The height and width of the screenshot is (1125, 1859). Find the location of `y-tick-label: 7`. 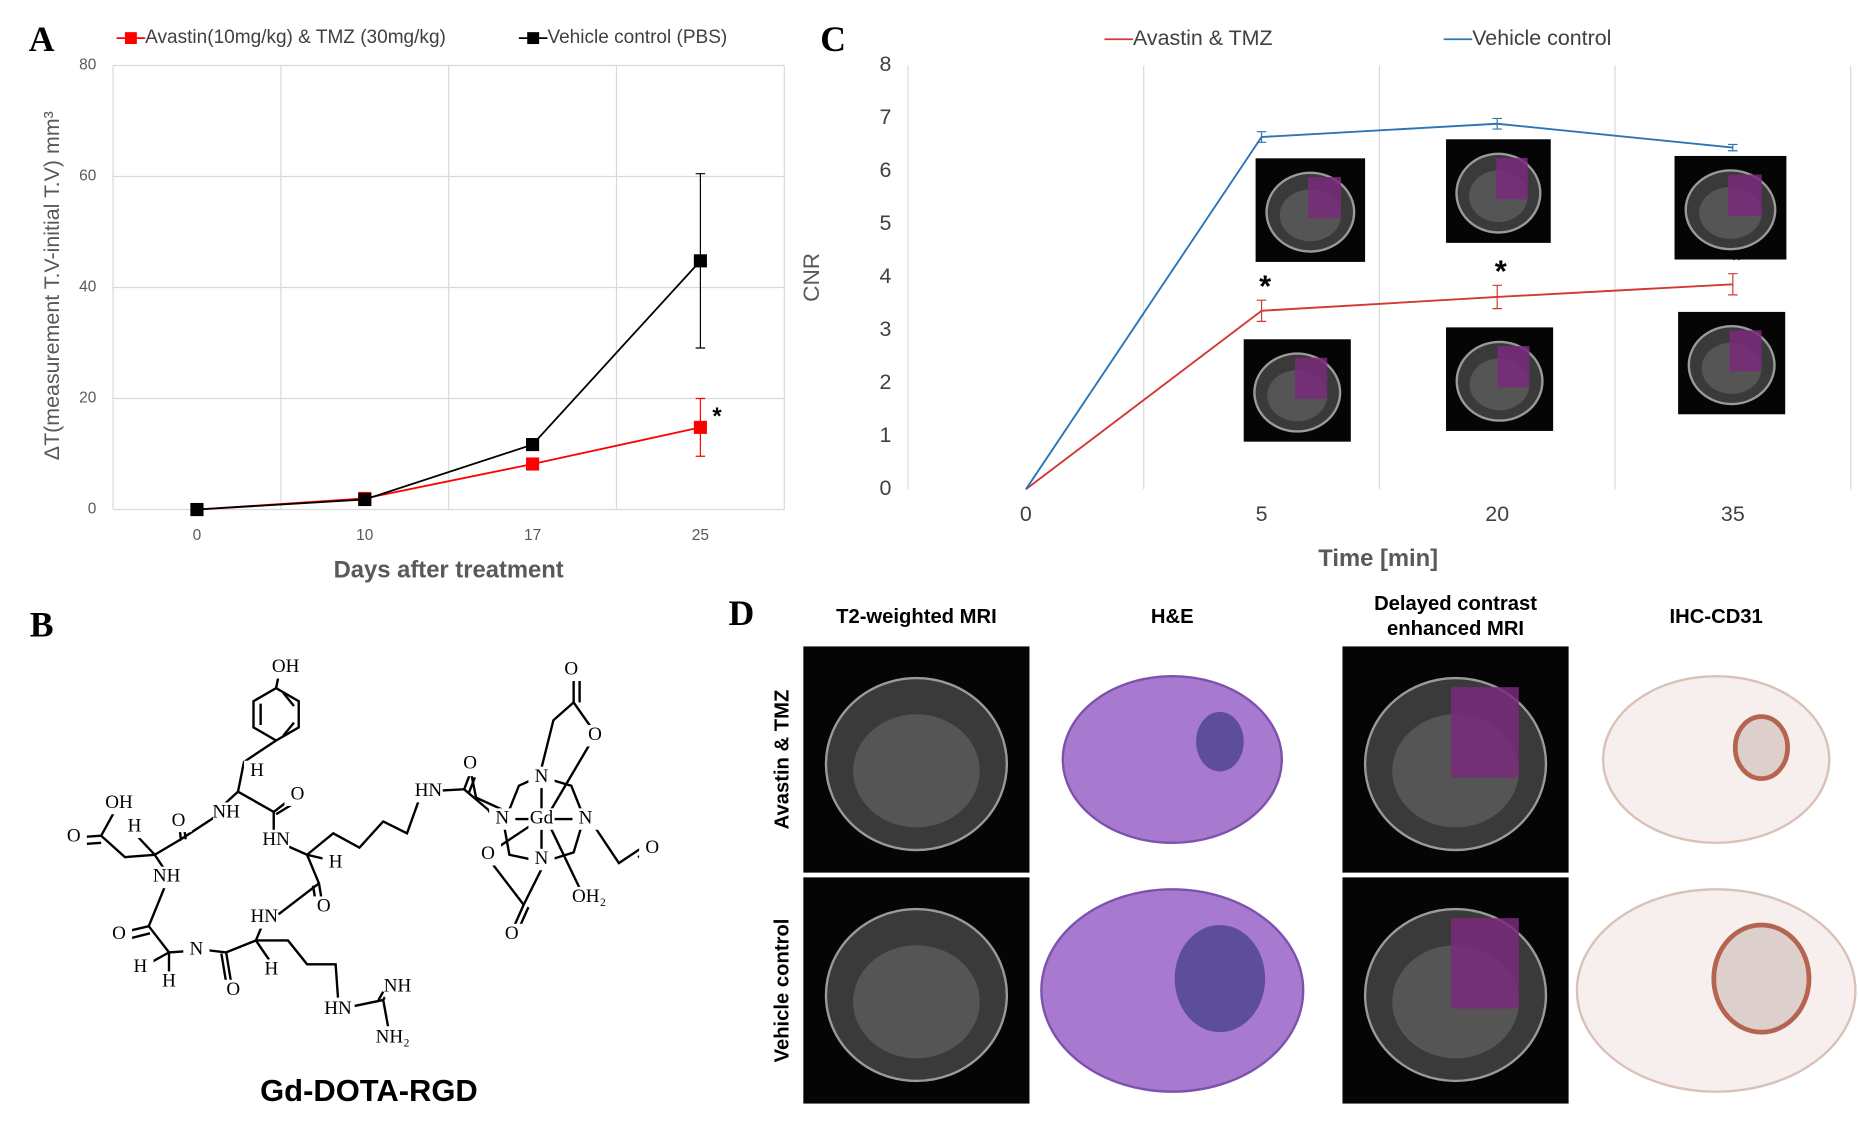

y-tick-label: 7 is located at coordinates (886, 117).